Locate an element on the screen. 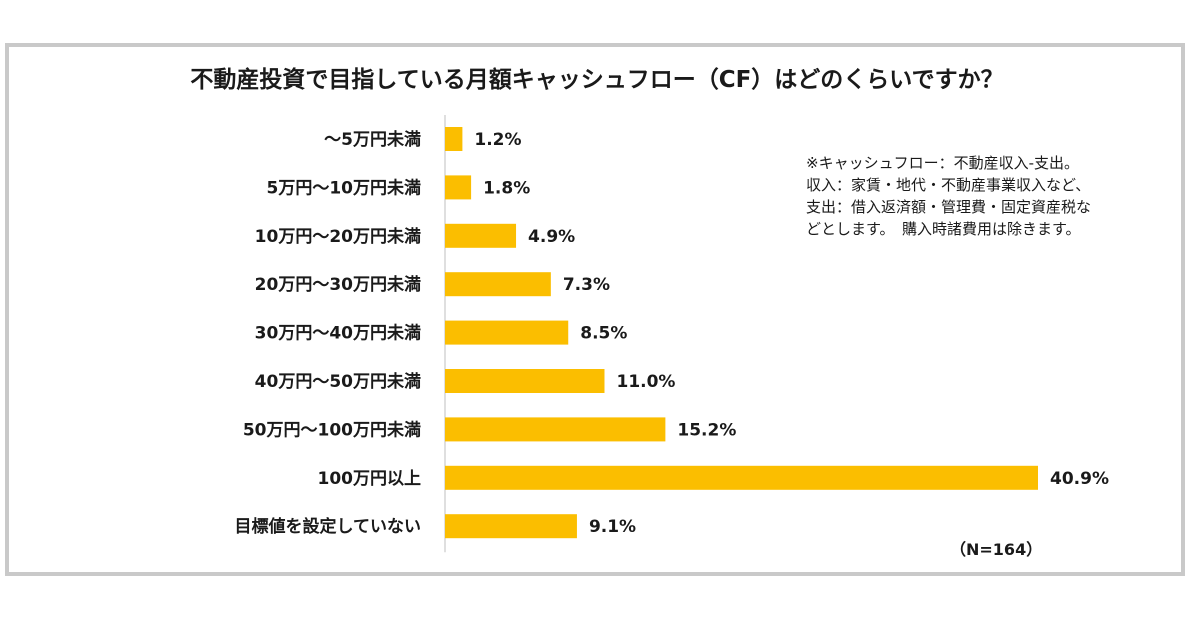 The image size is (1194, 625). footnote-line: 支出：借入返済額・管理費・固定資産税な is located at coordinates (949, 207).